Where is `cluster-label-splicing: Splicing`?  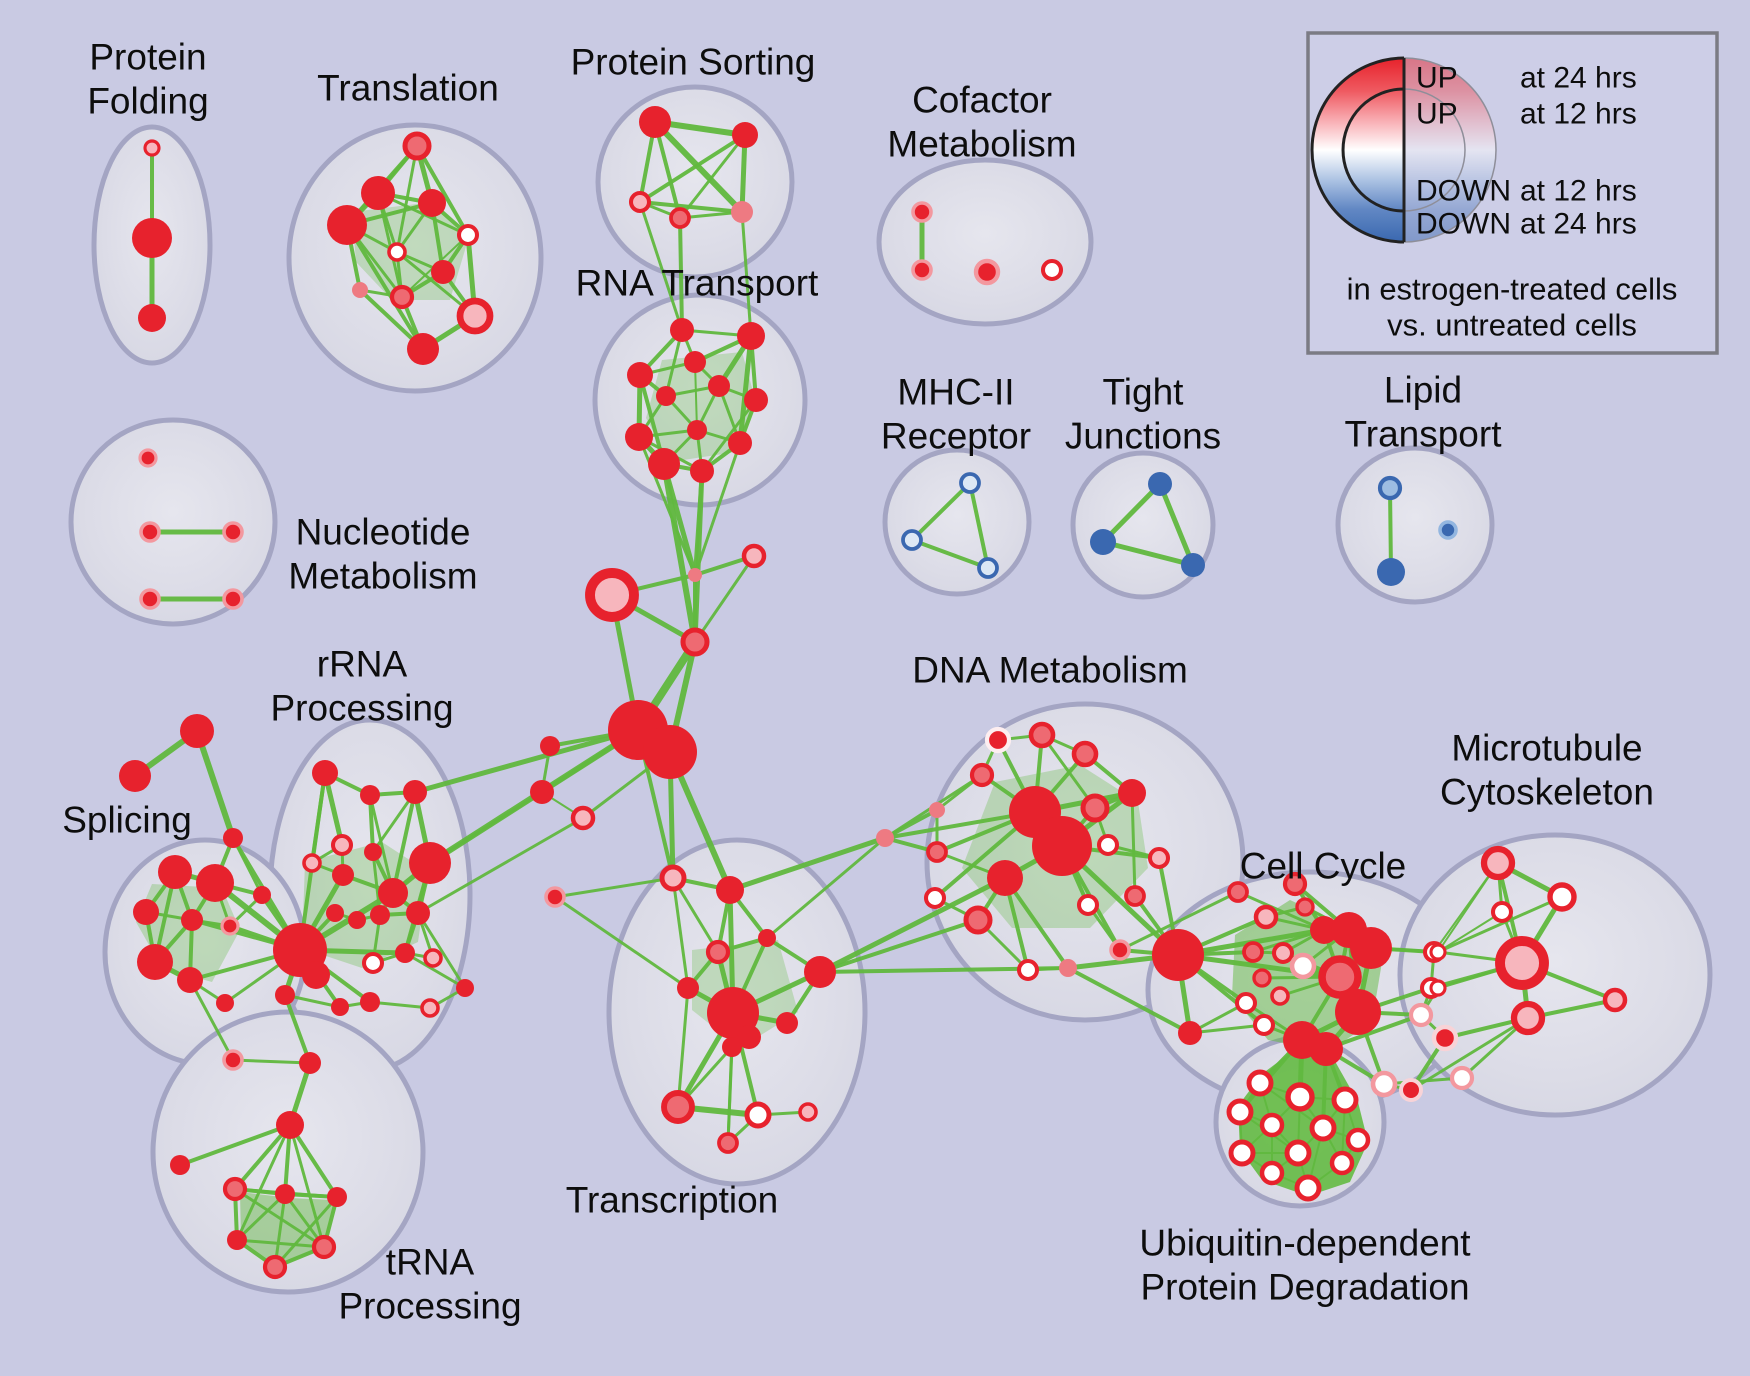
cluster-label-splicing: Splicing is located at coordinates (127, 820).